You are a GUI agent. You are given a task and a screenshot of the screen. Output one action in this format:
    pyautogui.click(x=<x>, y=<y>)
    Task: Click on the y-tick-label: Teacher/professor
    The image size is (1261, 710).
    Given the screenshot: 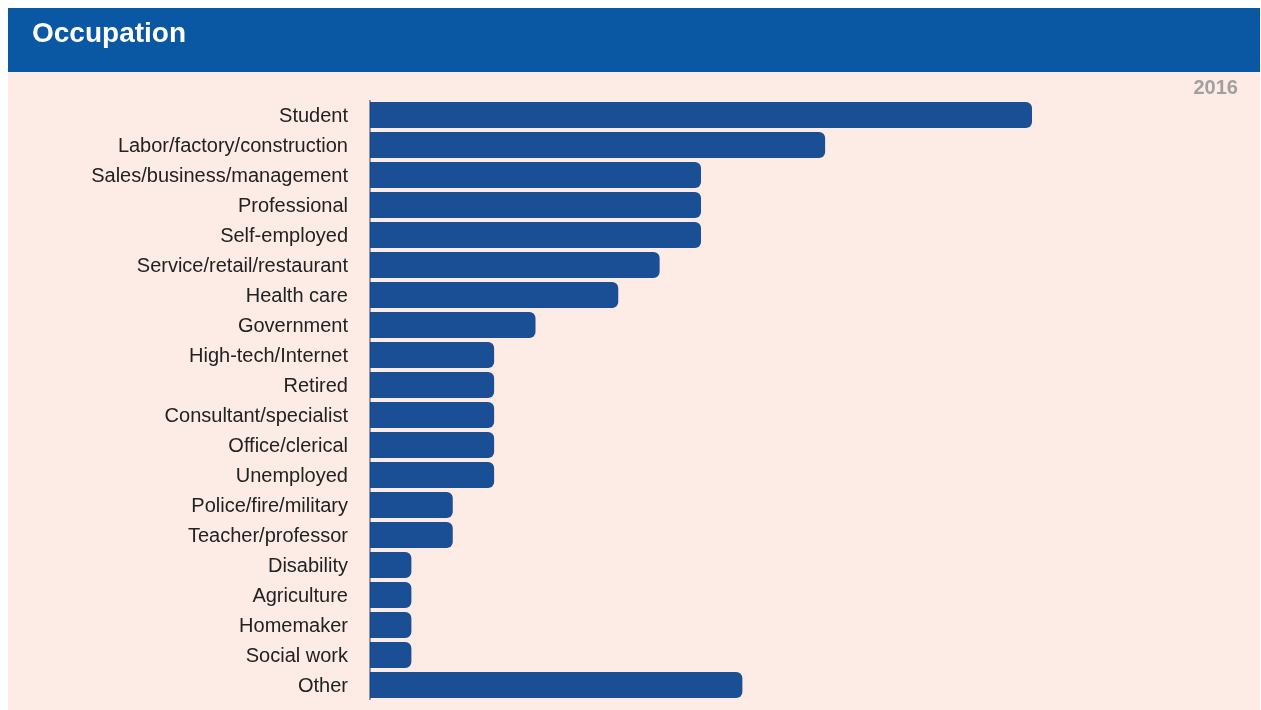 What is the action you would take?
    pyautogui.click(x=268, y=535)
    